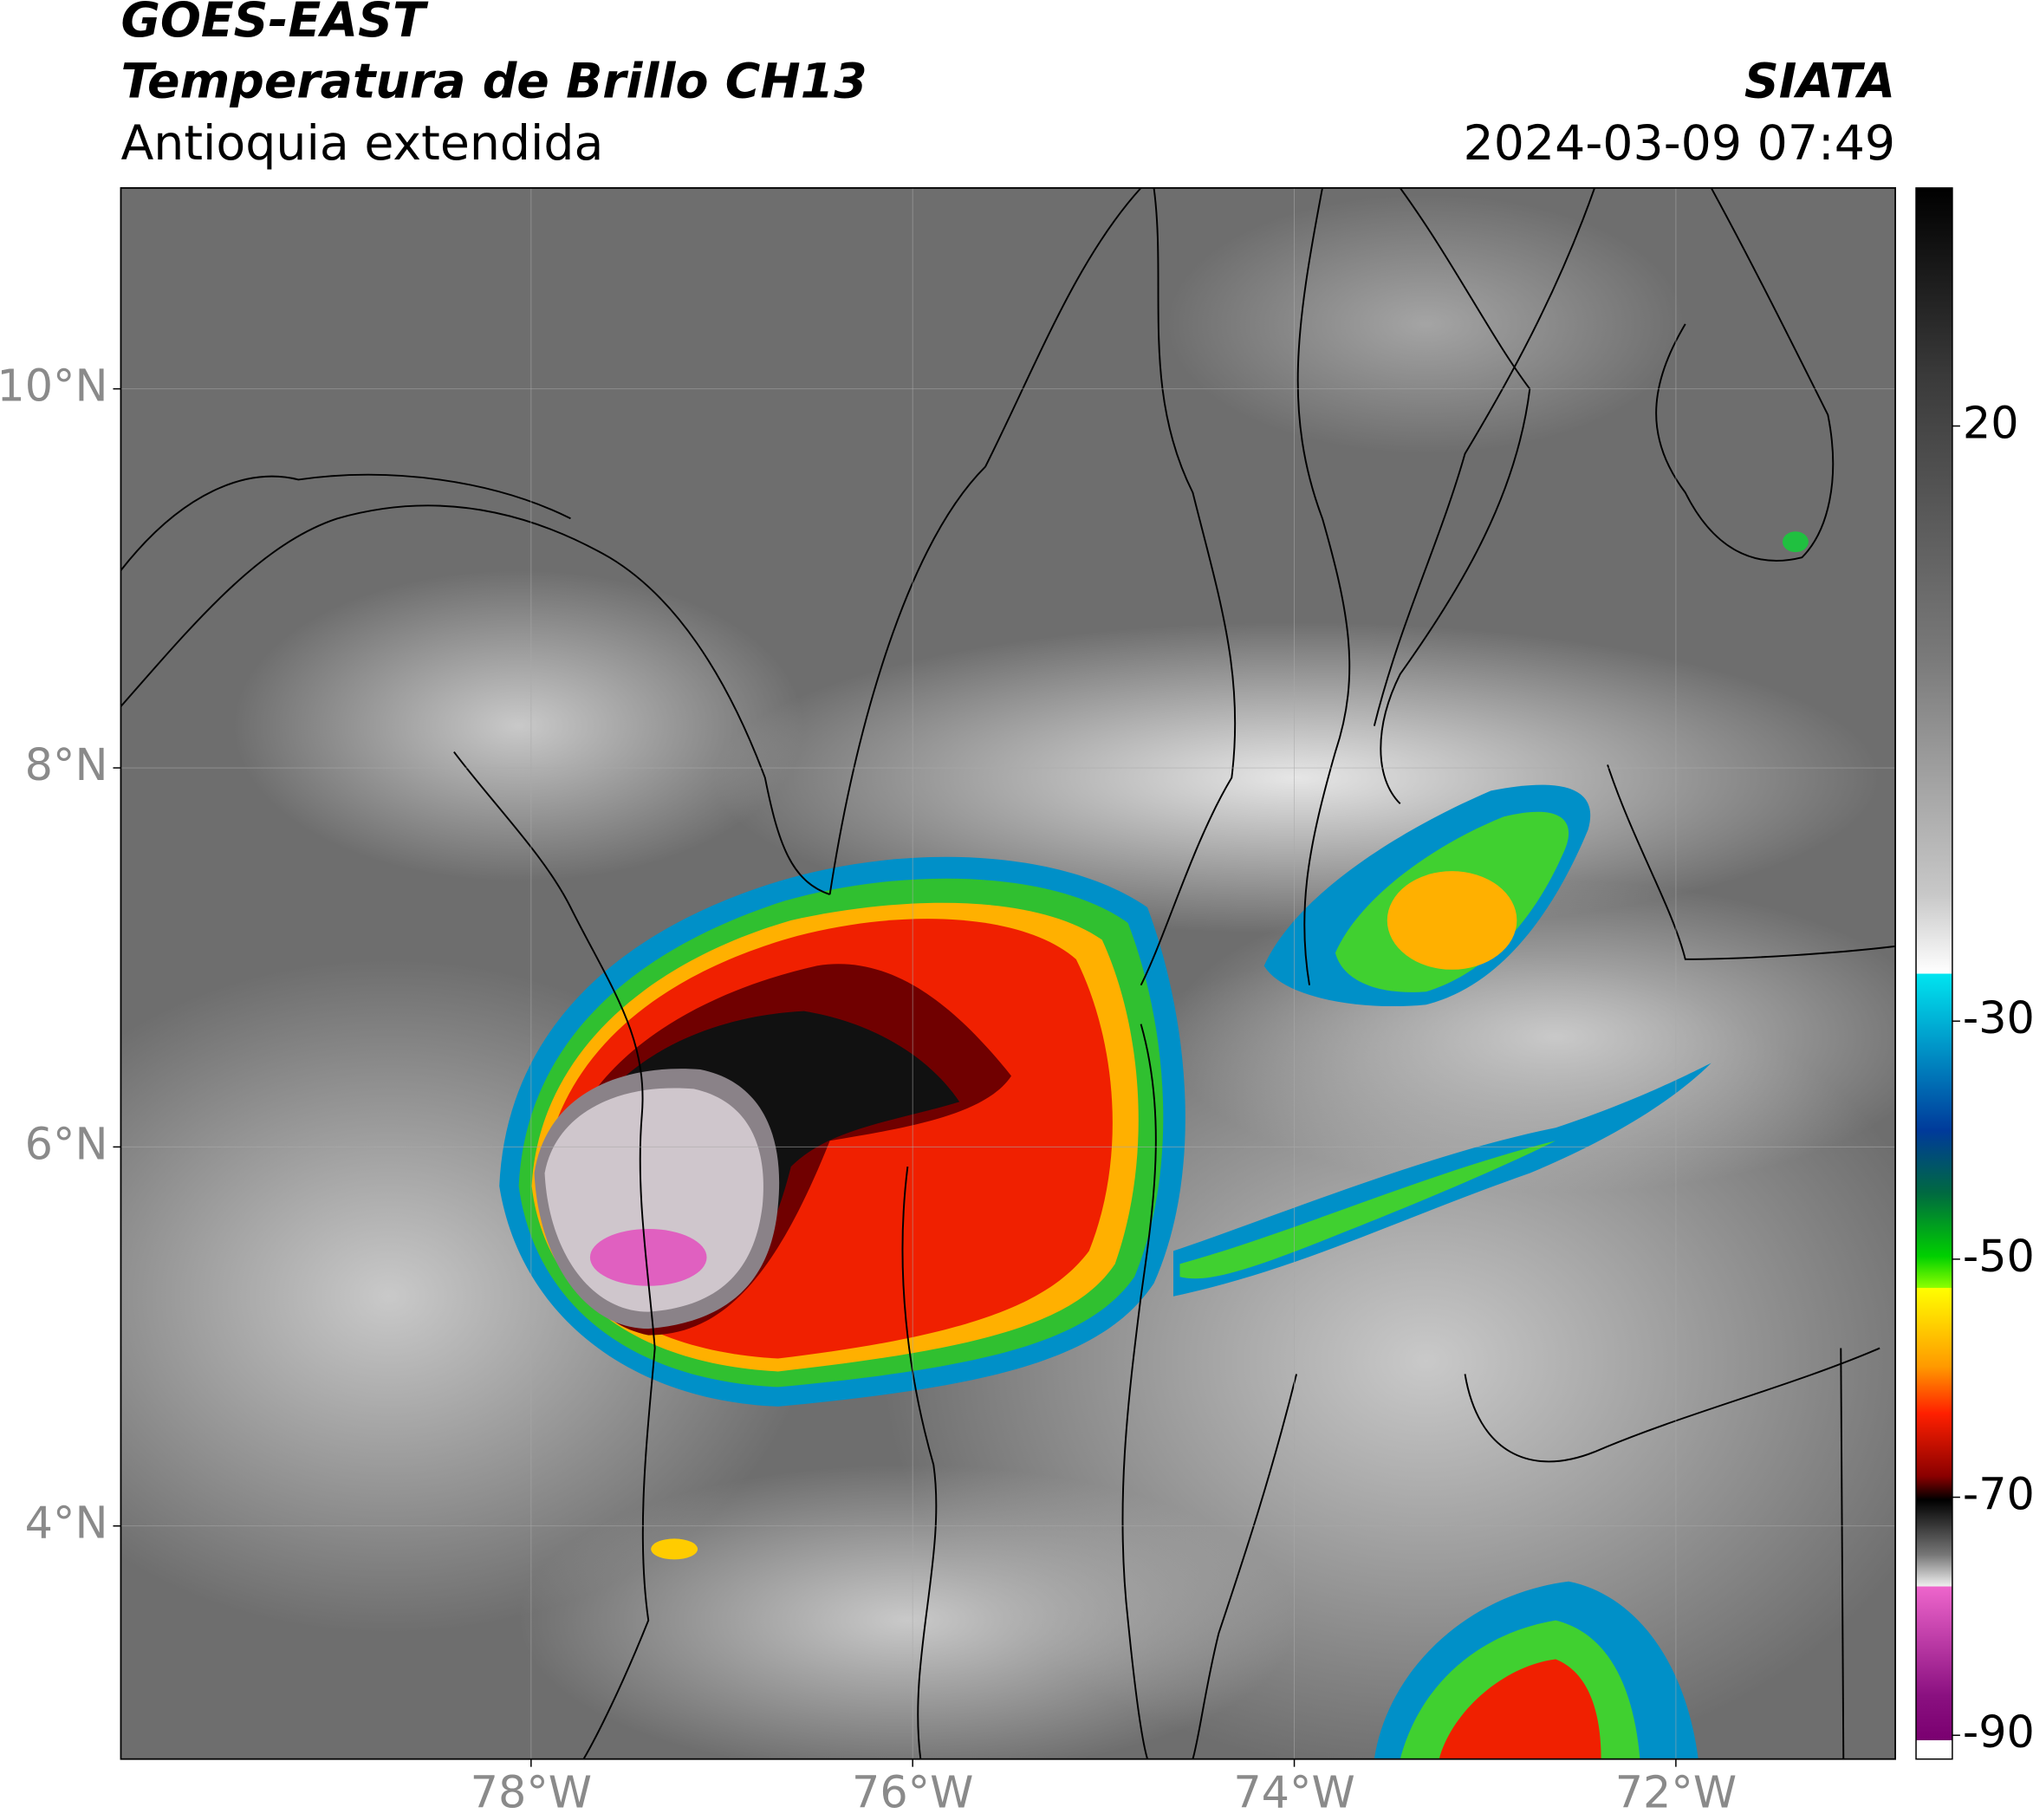 This screenshot has height=1820, width=2033. I want to click on y-tick-label: 6°N, so click(66, 1143).